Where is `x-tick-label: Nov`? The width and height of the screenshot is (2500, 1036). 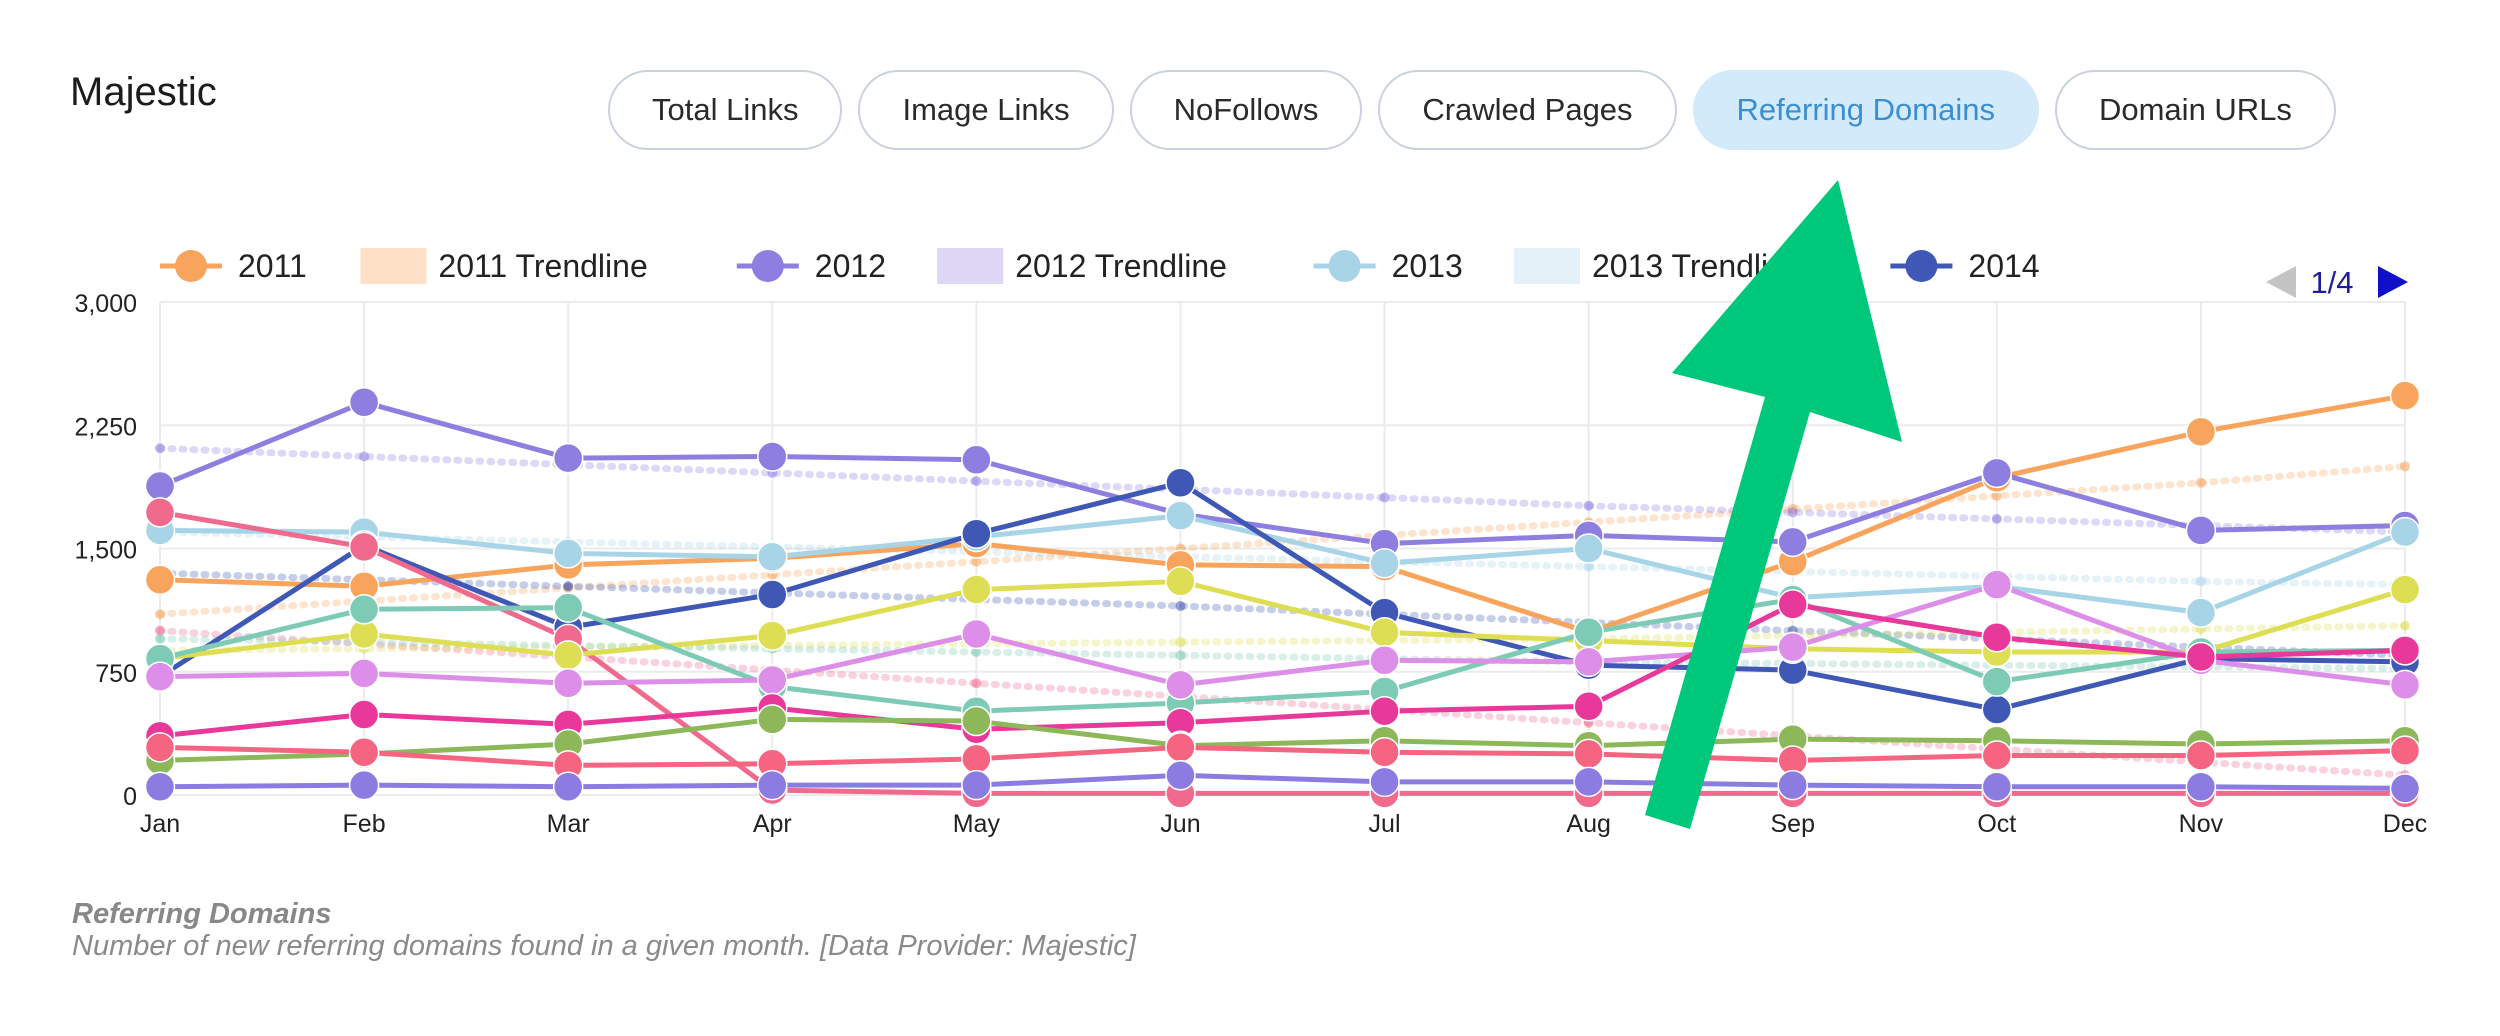 x-tick-label: Nov is located at coordinates (2201, 824).